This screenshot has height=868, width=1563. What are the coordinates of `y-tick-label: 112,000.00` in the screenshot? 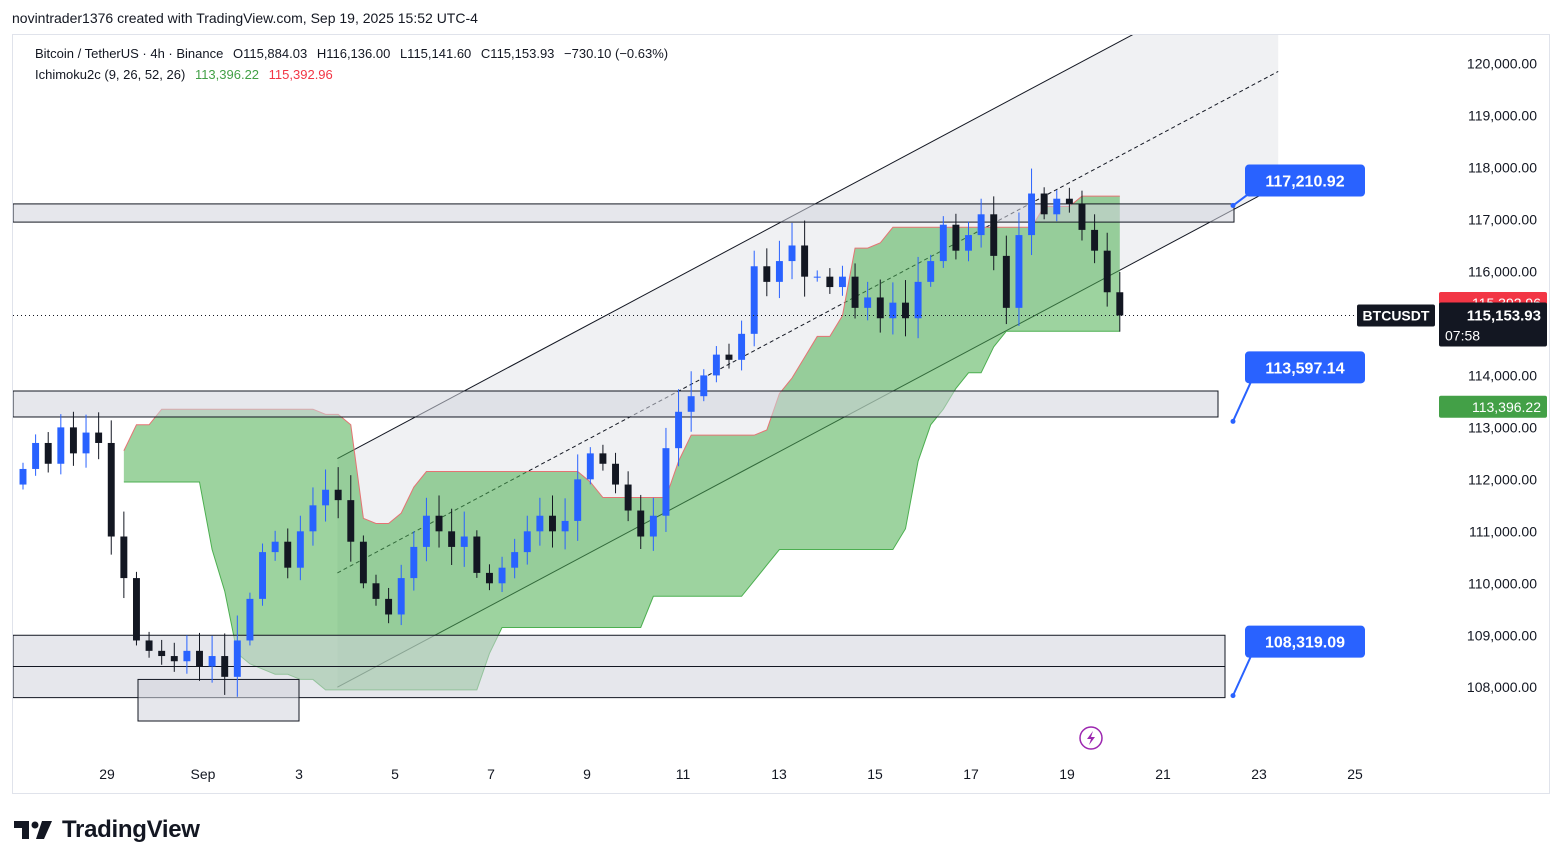 It's located at (1502, 479).